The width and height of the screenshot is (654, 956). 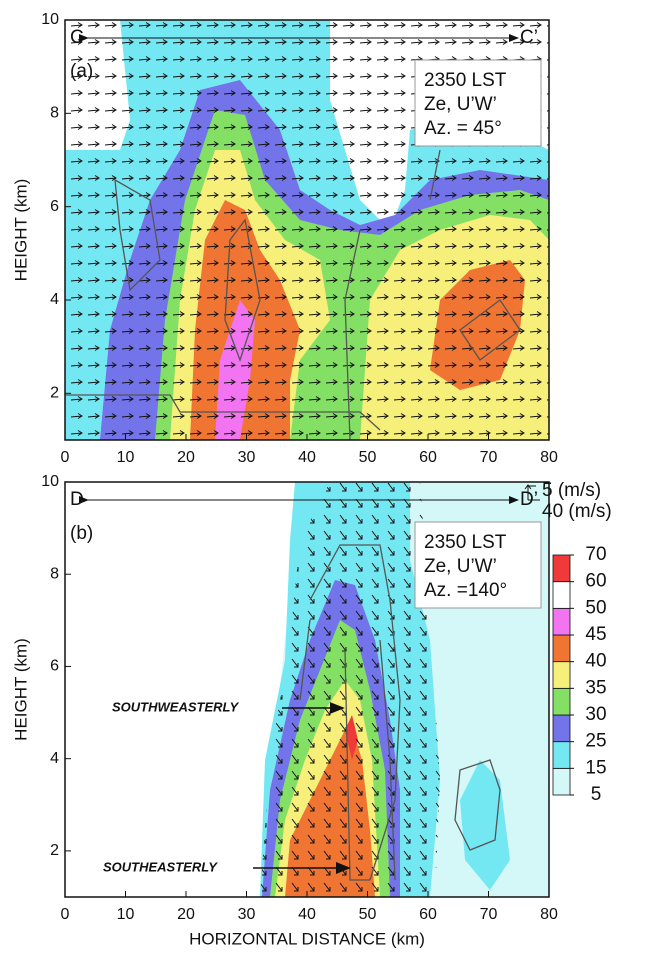 I want to click on wind-annotation: SOUTHEASTERLY, so click(x=160, y=866).